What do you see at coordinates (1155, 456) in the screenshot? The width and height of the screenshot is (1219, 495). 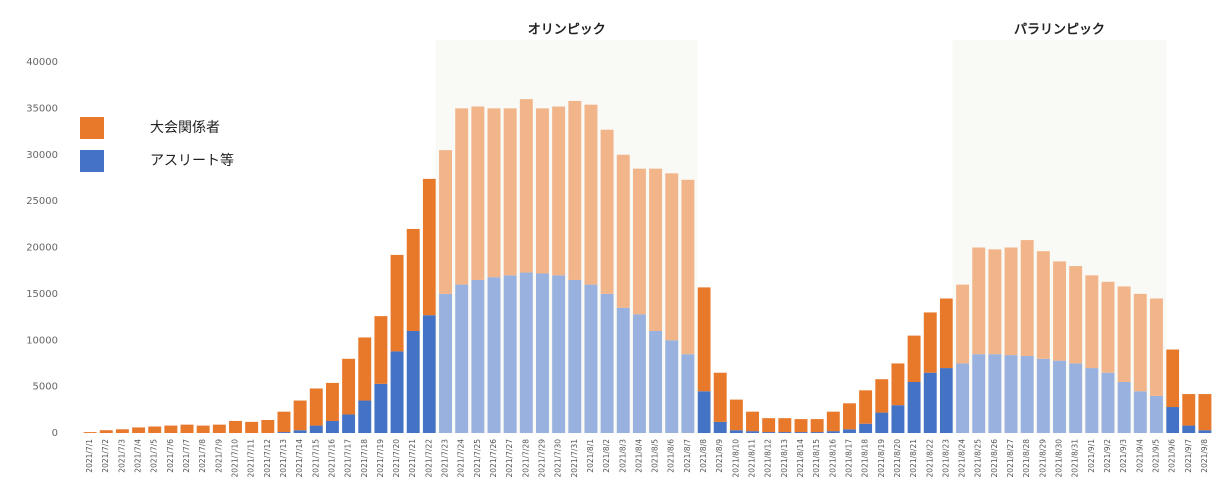 I see `x-tick-label: 2021/9/5` at bounding box center [1155, 456].